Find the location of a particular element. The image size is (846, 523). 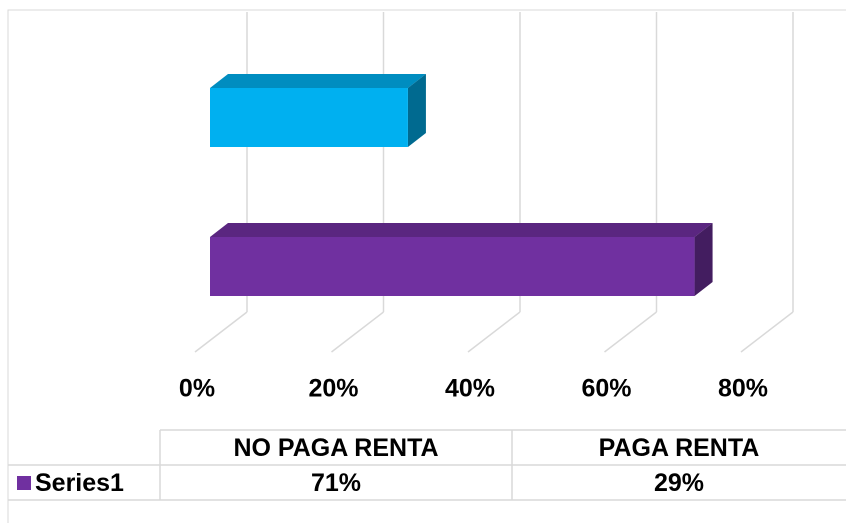

x-tick-label: 0% is located at coordinates (197, 389).